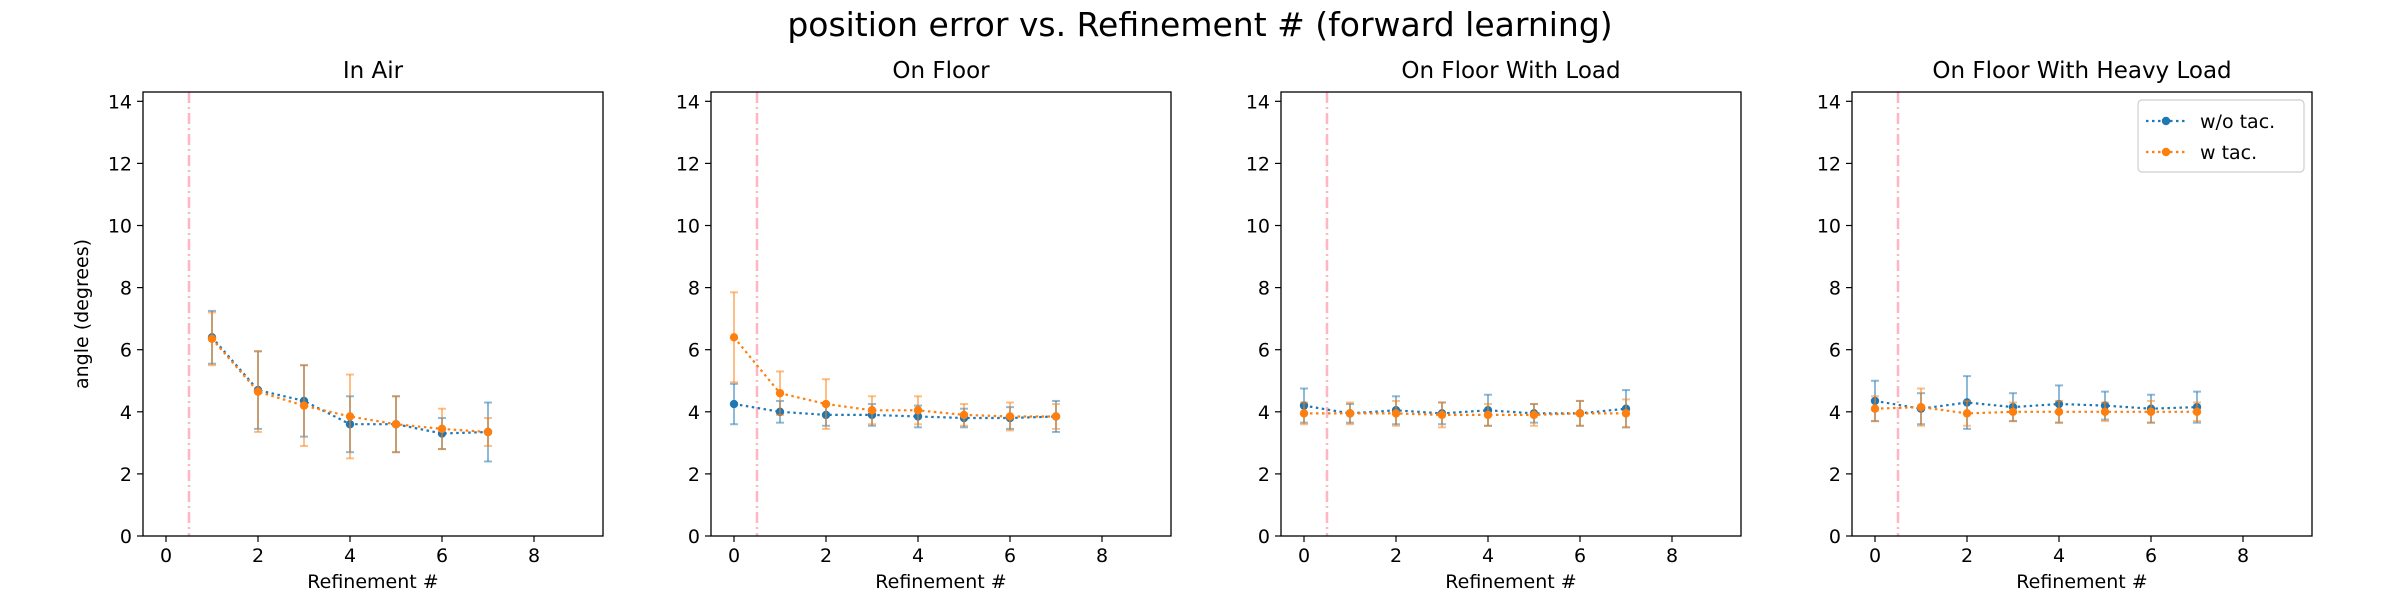  What do you see at coordinates (2237, 122) in the screenshot?
I see `legend-label: w/o tac.` at bounding box center [2237, 122].